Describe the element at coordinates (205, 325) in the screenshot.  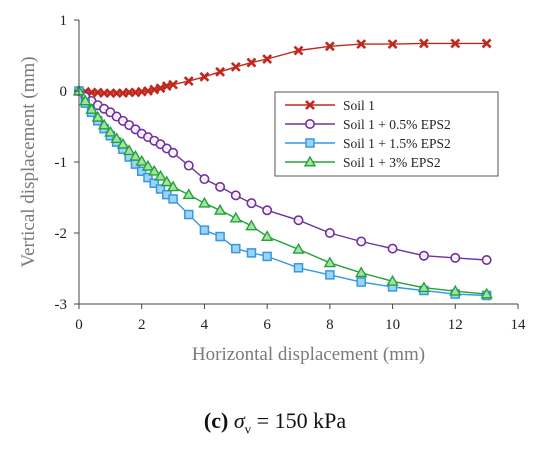
I see `x-tick-label: 4` at that location.